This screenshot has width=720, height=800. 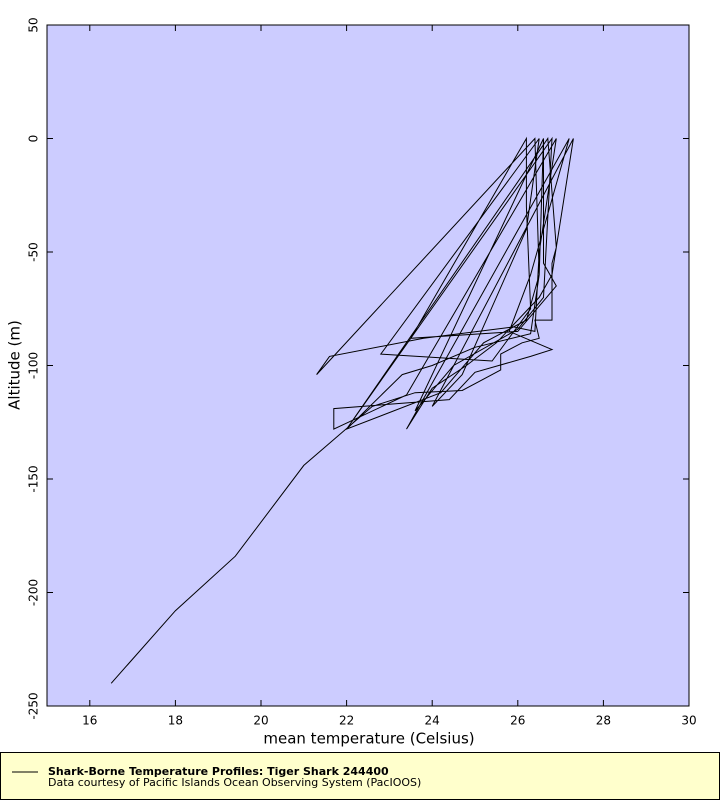 I want to click on x-tick-label: 20, so click(x=260, y=721).